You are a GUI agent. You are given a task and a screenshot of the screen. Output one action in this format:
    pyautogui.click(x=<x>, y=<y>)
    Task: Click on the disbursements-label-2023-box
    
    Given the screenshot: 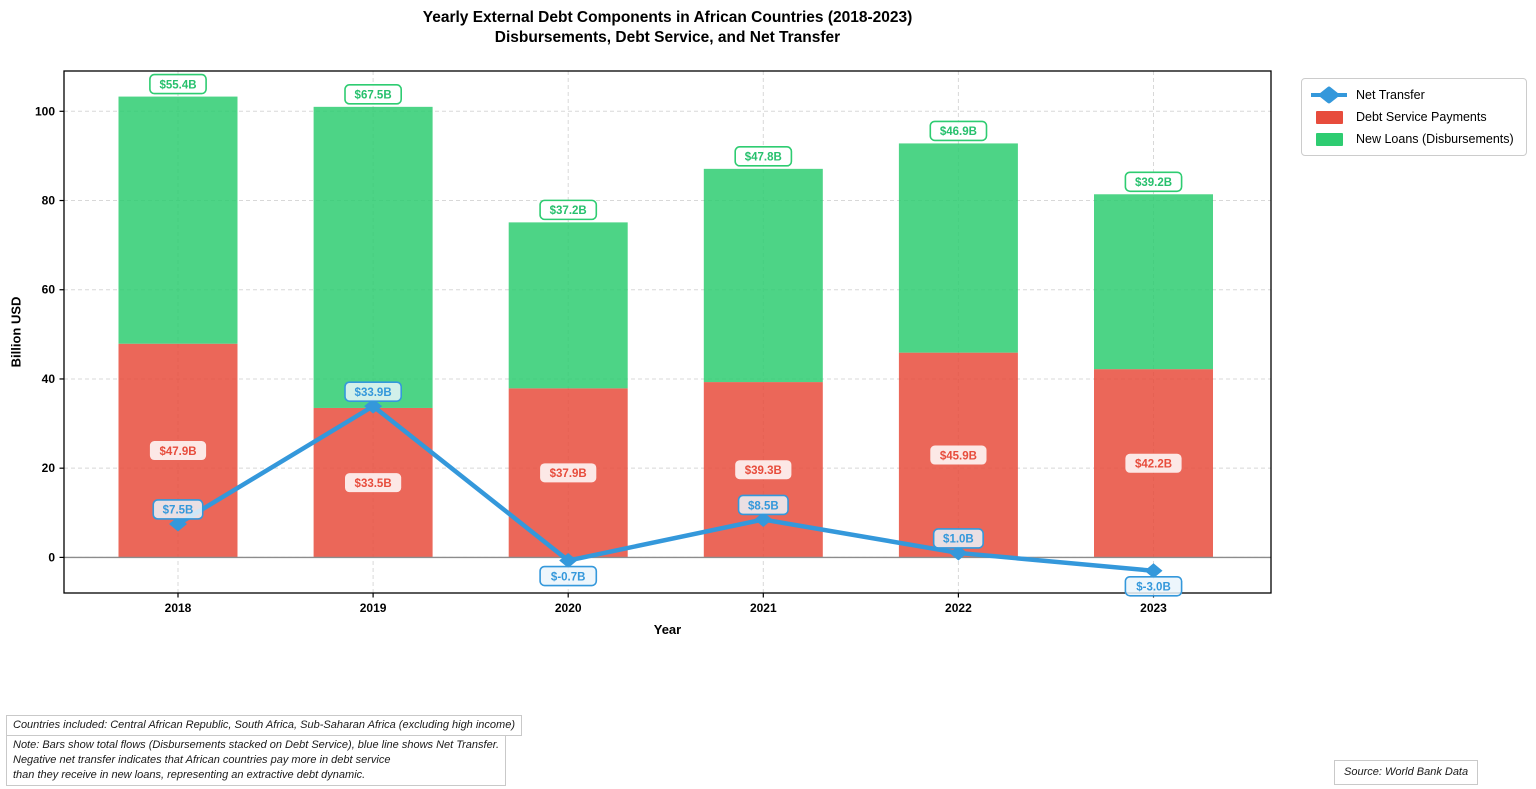 What is the action you would take?
    pyautogui.click(x=1153, y=182)
    